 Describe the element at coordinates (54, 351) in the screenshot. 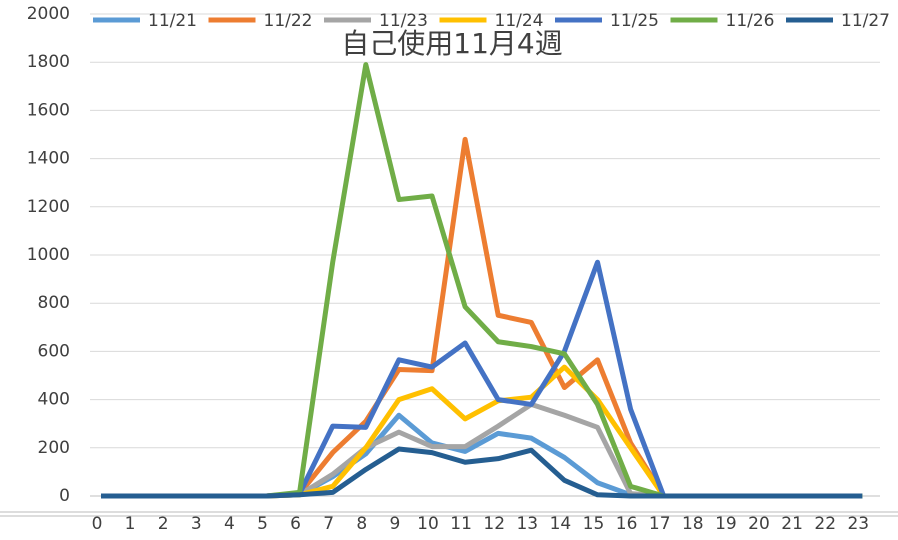

I see `y-tick-label: 600` at that location.